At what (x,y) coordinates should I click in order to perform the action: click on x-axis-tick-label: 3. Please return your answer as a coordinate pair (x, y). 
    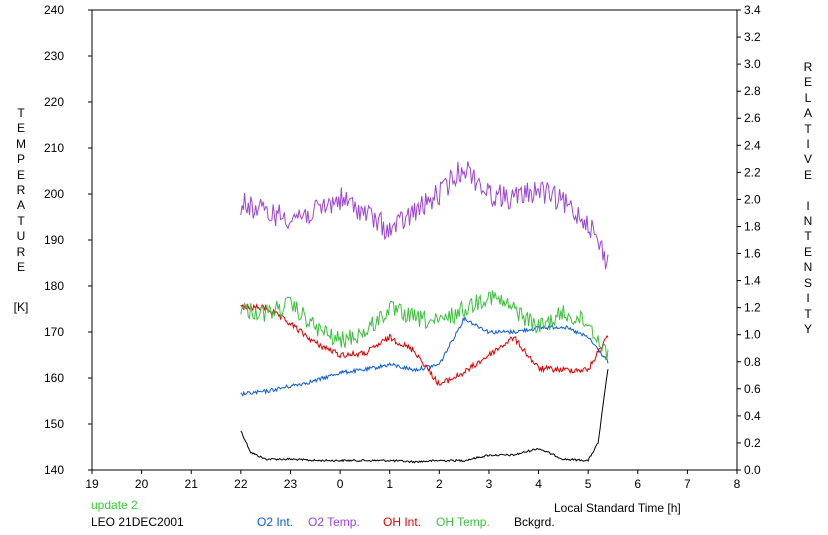
    Looking at the image, I should click on (489, 484).